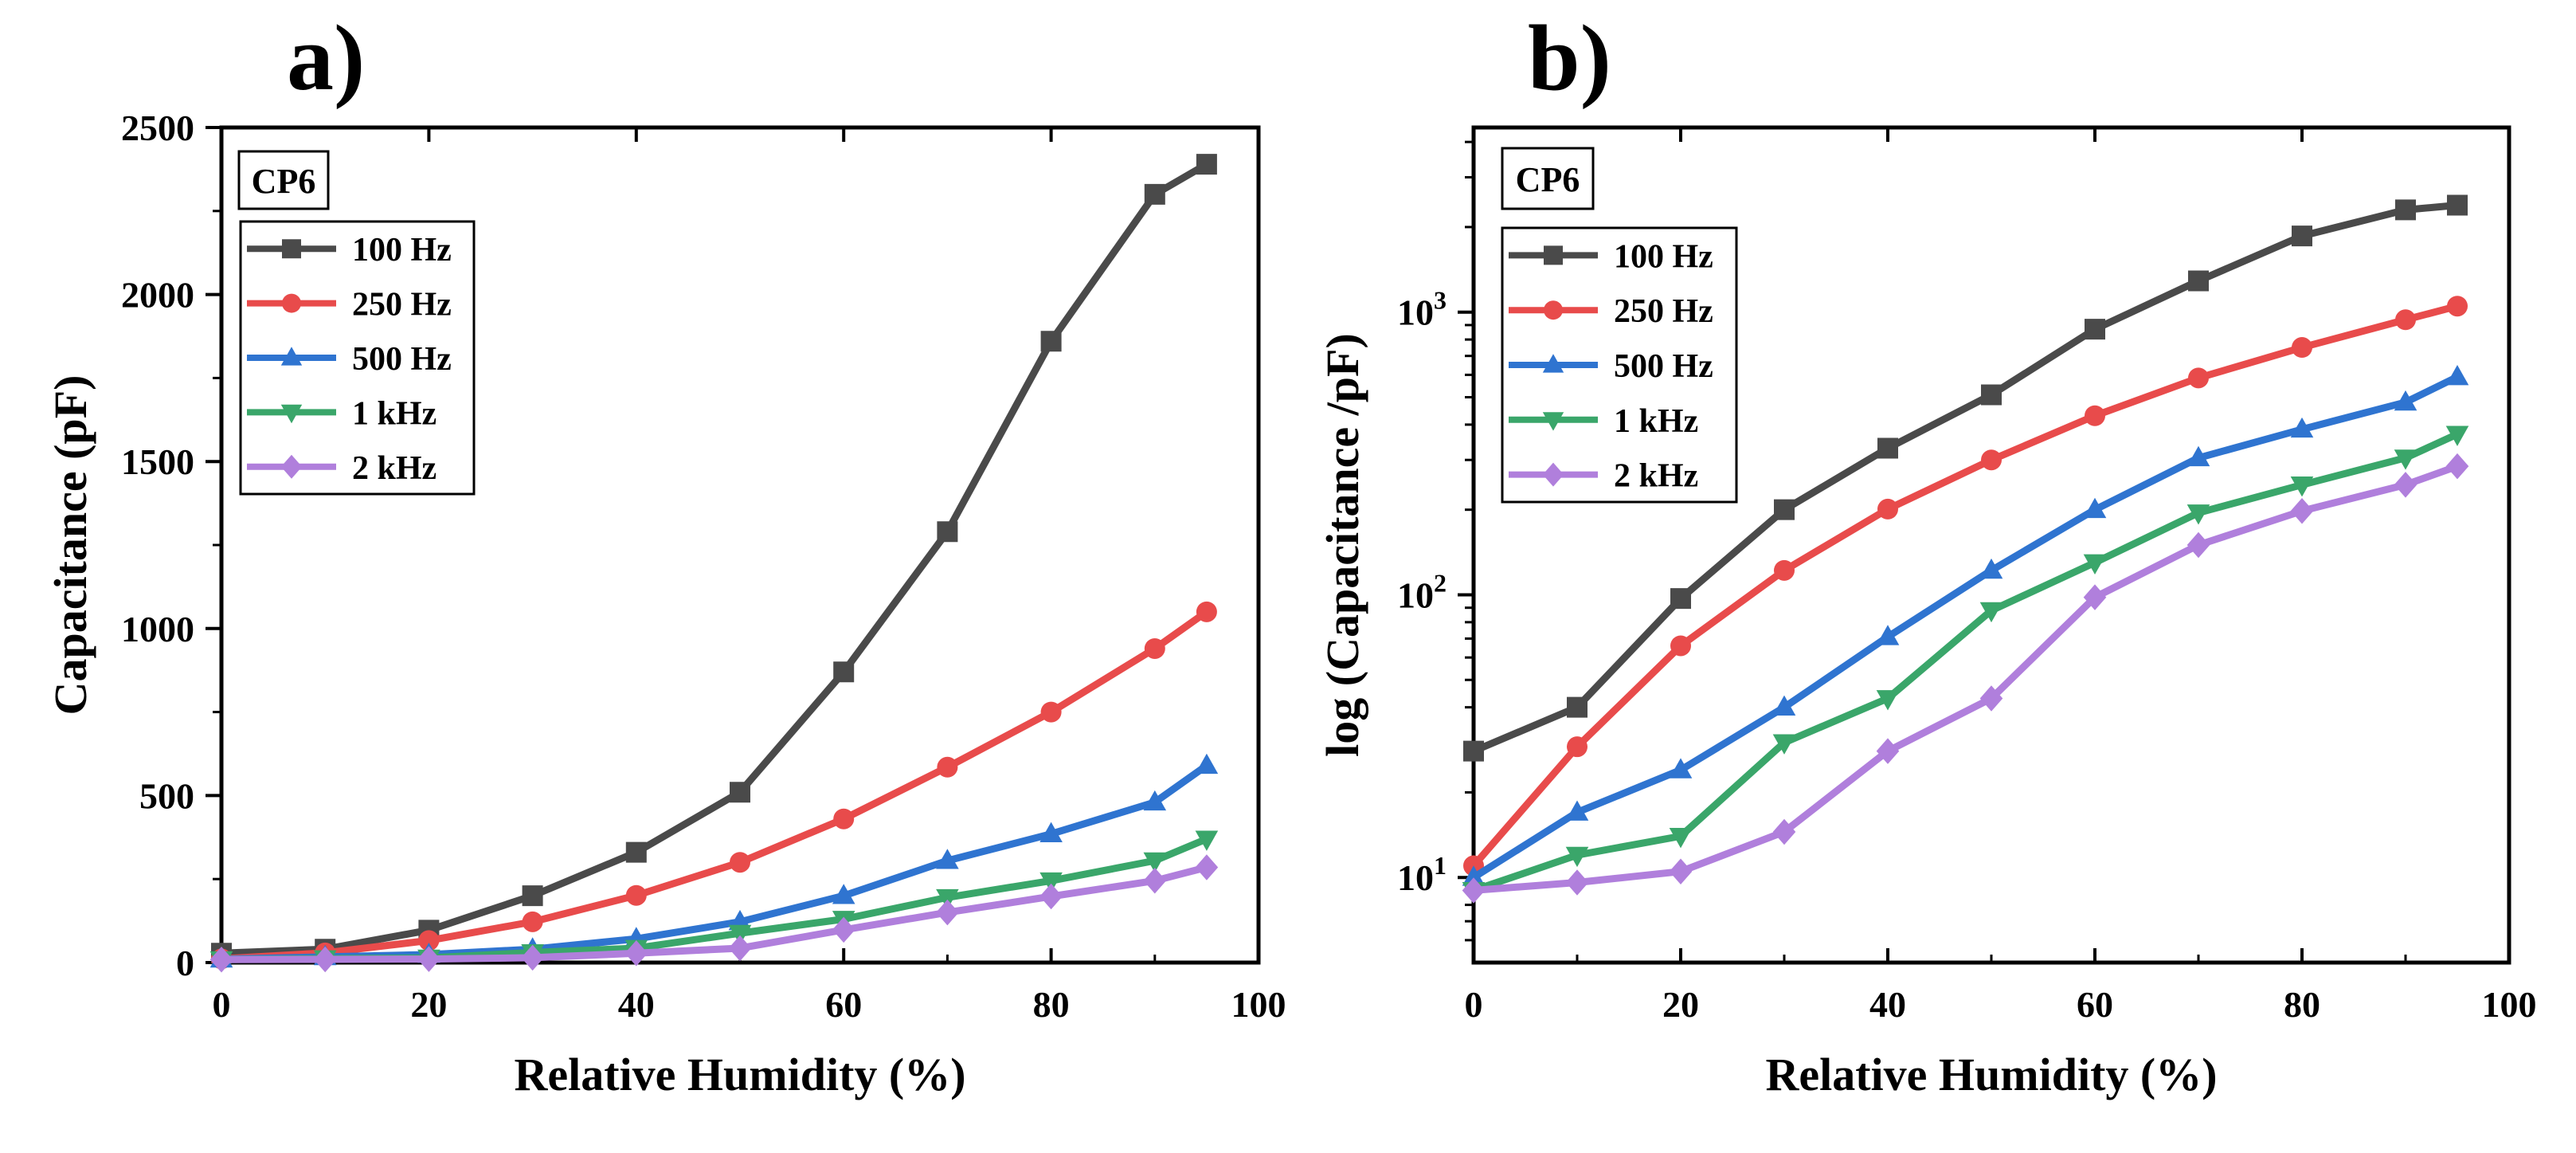  I want to click on y-tick-label: 1000, so click(157, 629).